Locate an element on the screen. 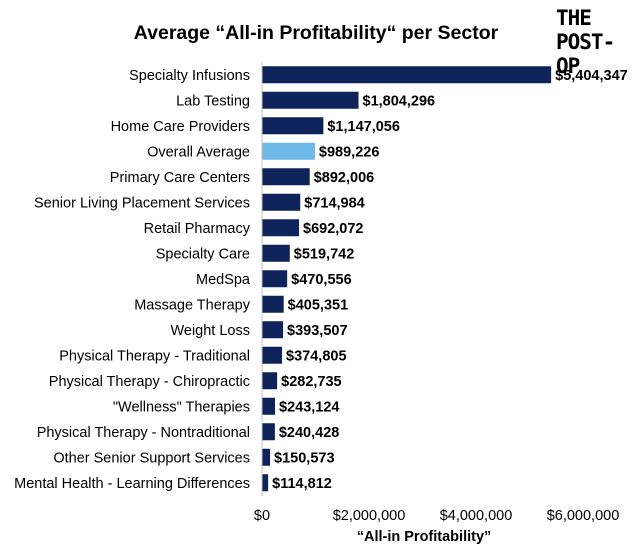 The image size is (639, 547). value-label: $374,805 is located at coordinates (316, 356).